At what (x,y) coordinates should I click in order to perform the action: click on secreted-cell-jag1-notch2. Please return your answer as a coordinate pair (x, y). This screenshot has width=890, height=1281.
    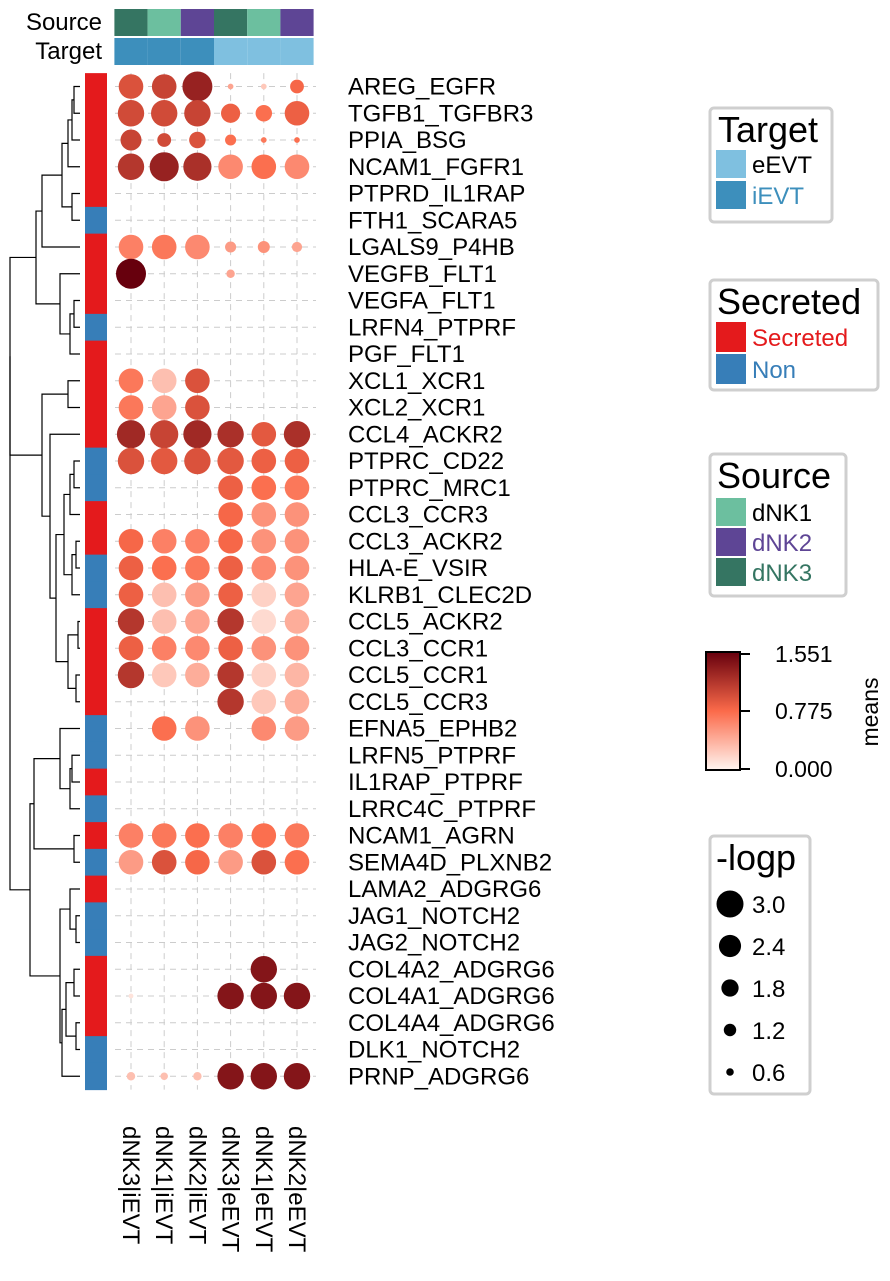
    Looking at the image, I should click on (96, 916).